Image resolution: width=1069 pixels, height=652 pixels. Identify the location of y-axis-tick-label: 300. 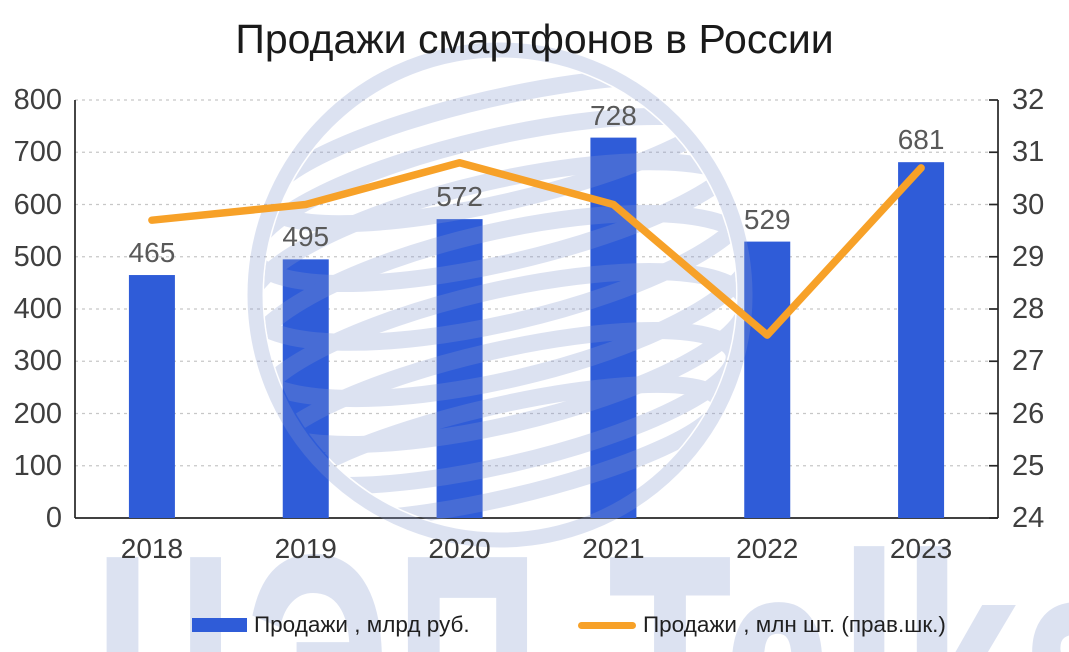
(37, 361).